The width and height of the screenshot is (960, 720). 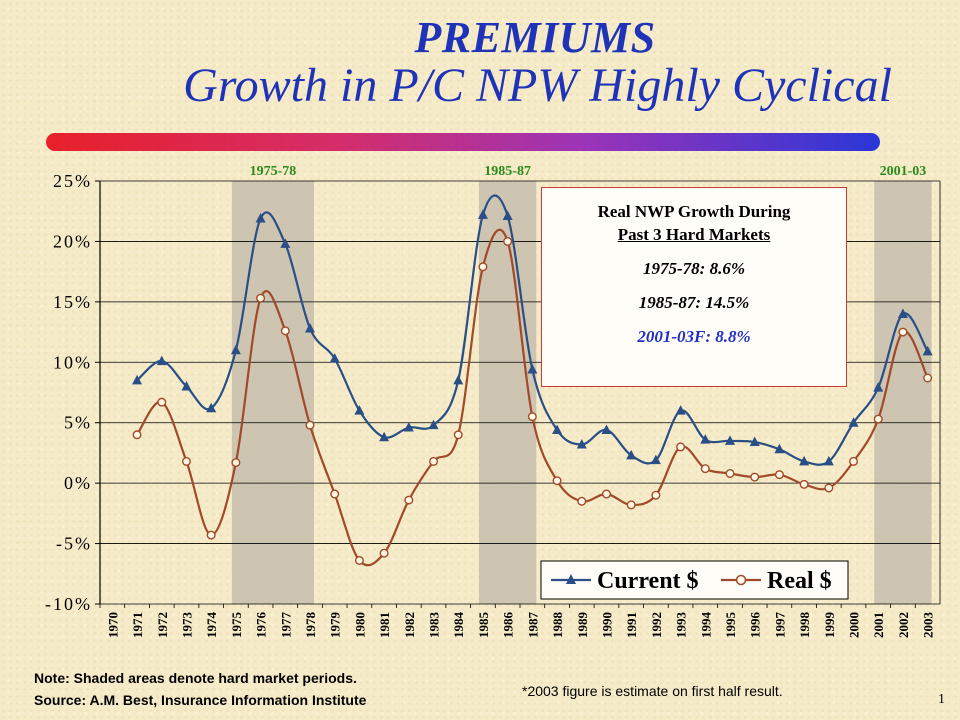 I want to click on x-tick-label-2000: 2000, so click(x=854, y=625).